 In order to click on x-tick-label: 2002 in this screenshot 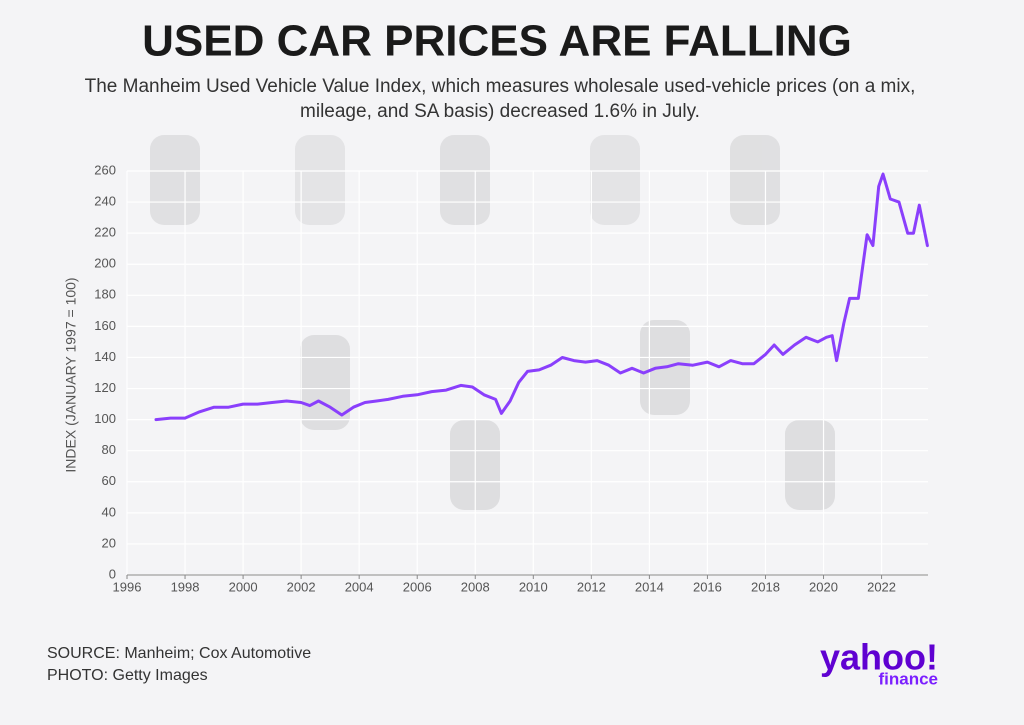, I will do `click(301, 586)`.